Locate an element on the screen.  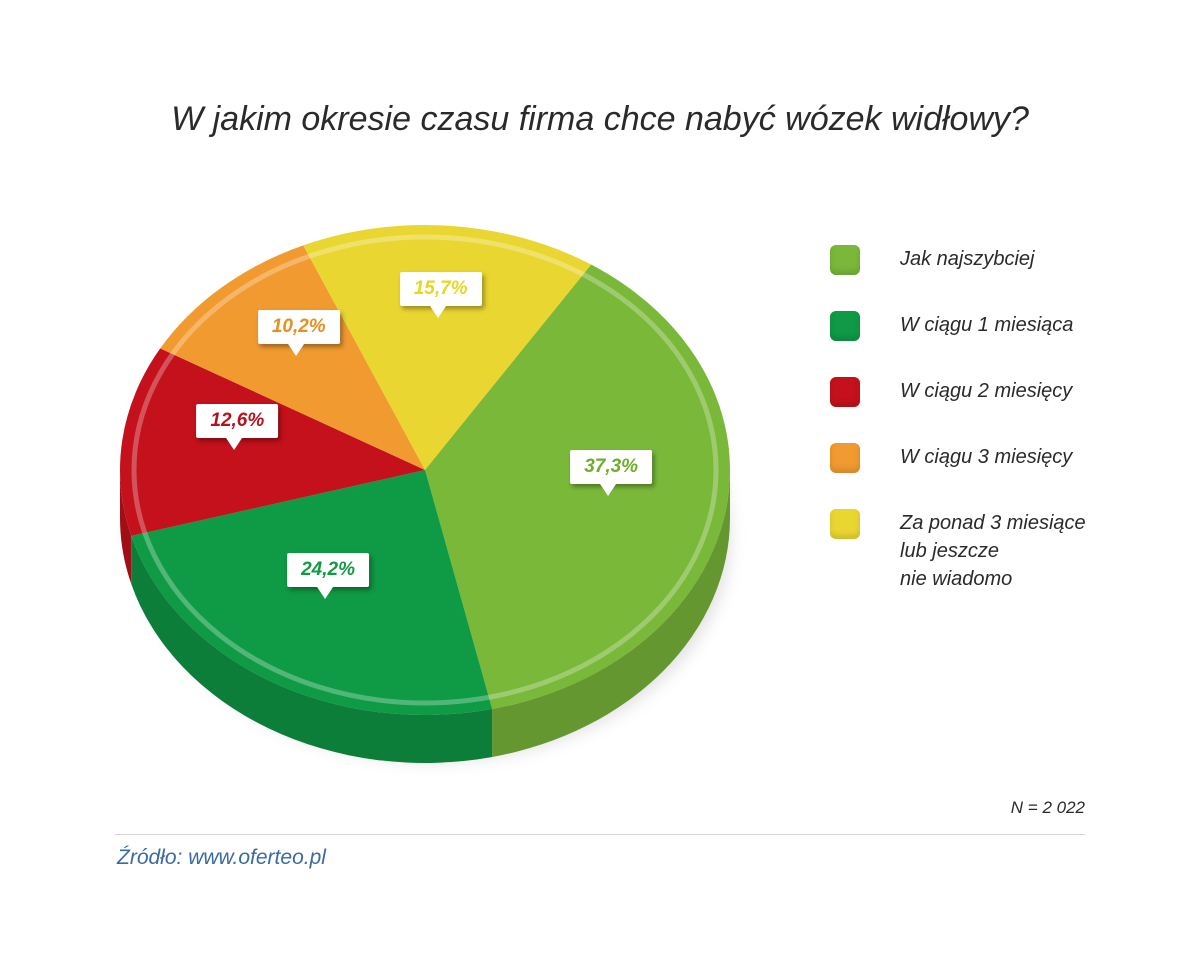
data-label-2: 12,6% is located at coordinates (237, 427).